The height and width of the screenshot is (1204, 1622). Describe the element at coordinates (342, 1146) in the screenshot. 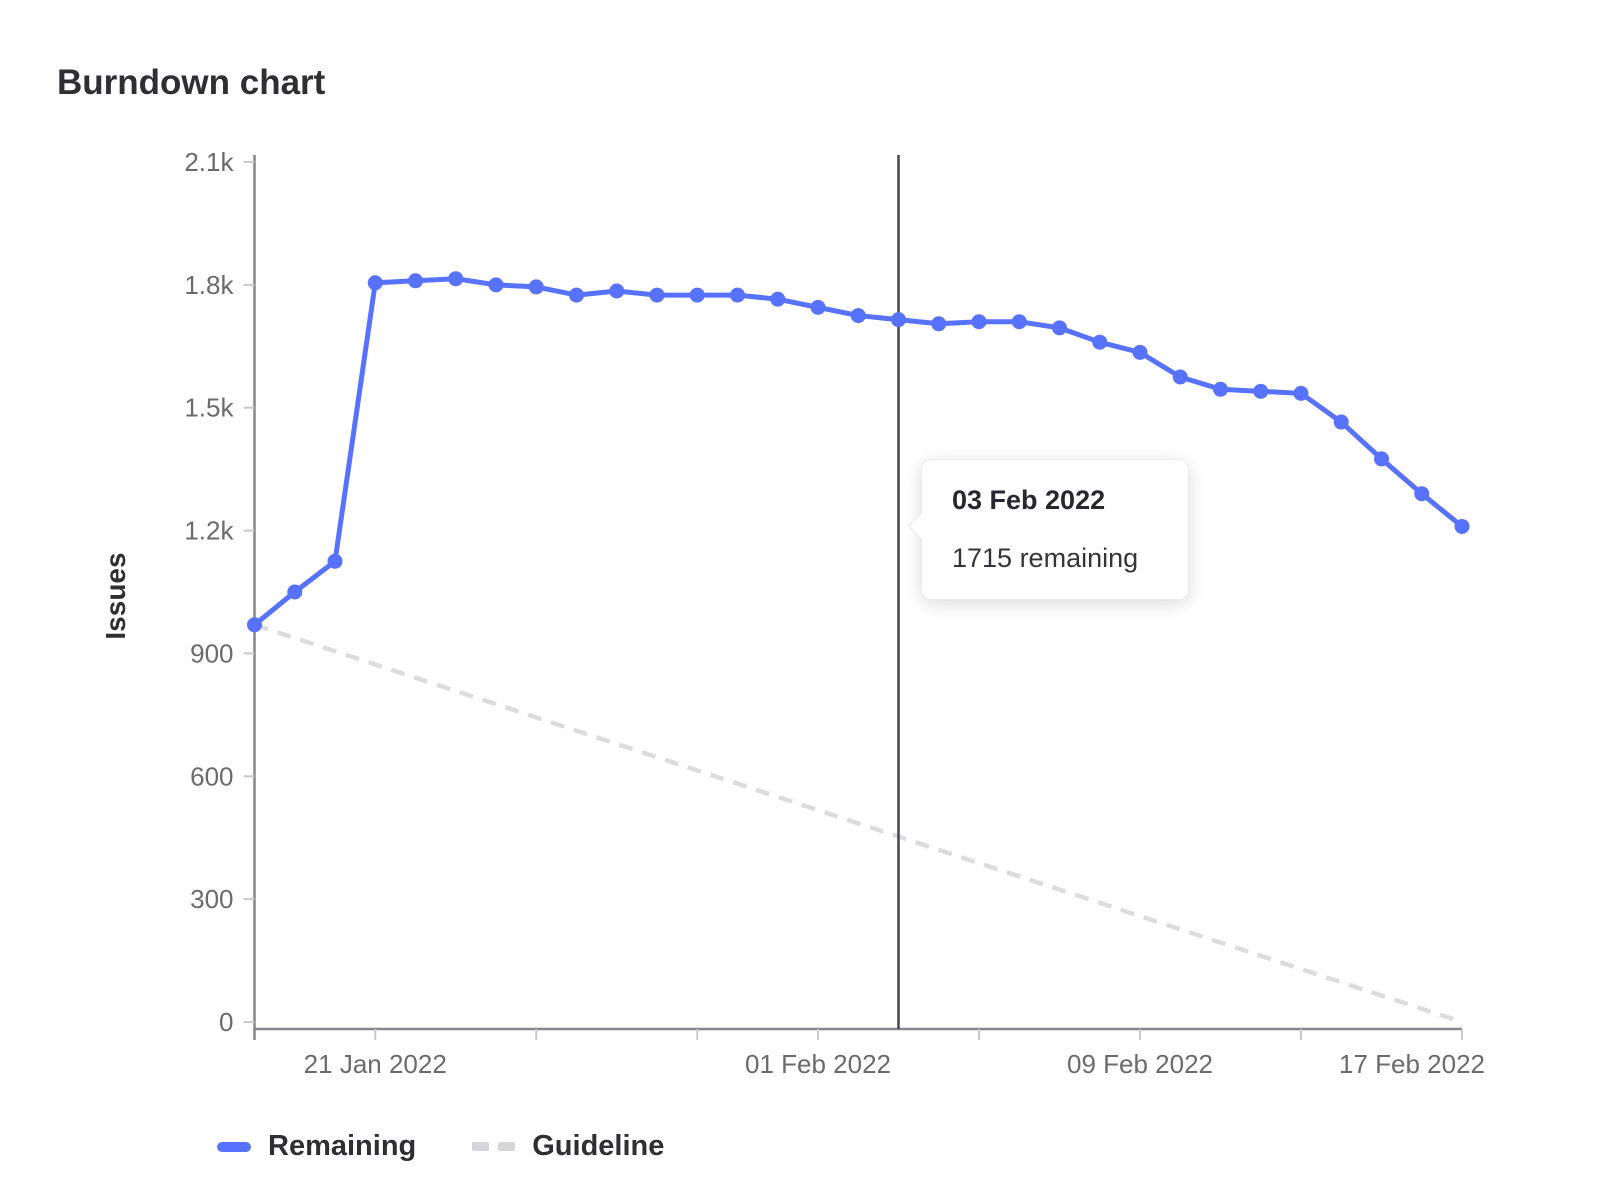

I see `legend-label-remaining: Remaining` at that location.